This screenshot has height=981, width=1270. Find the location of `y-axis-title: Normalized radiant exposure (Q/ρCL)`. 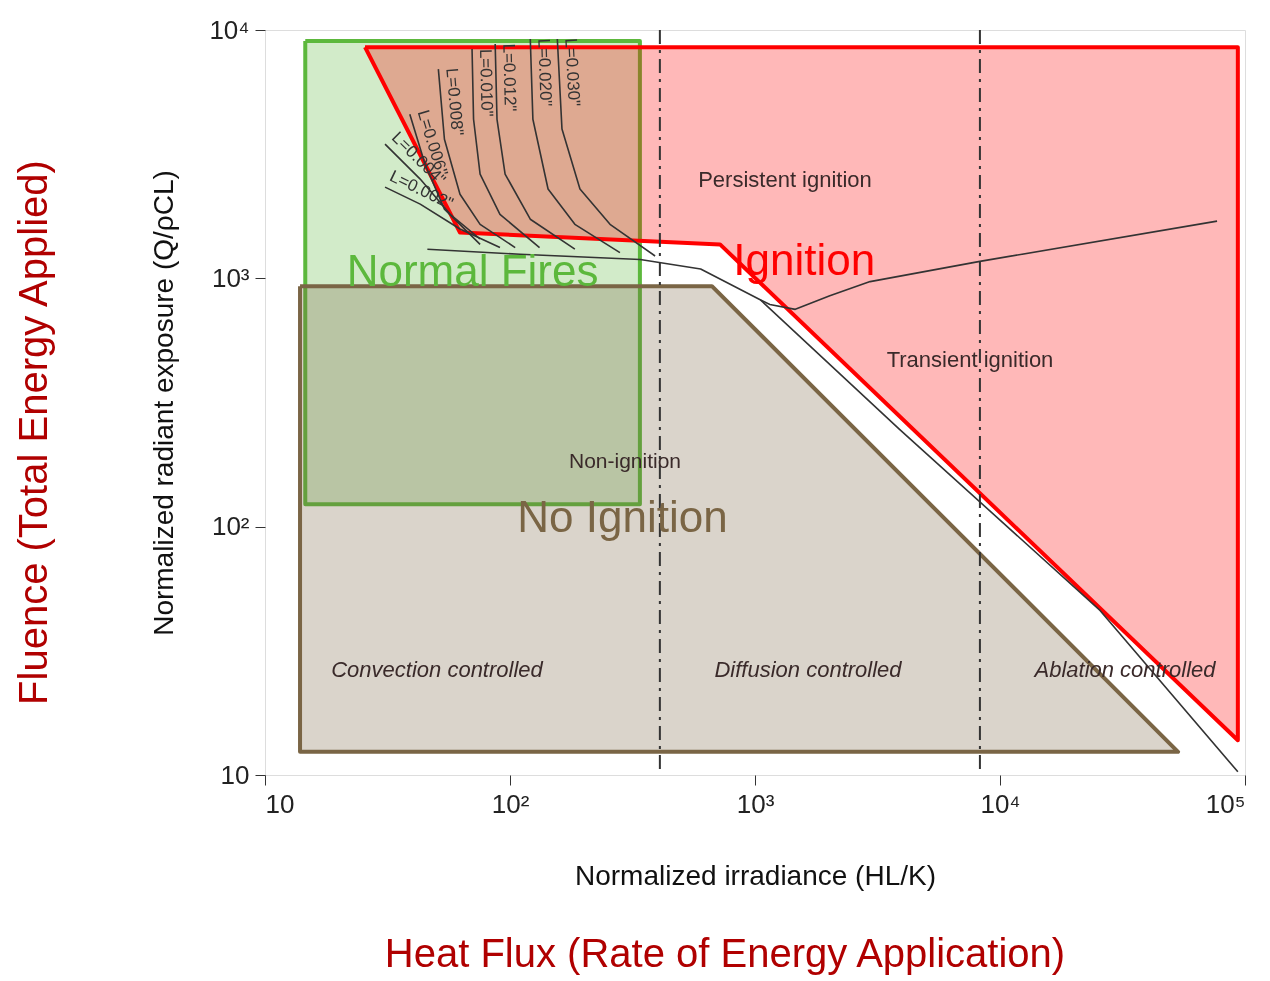

y-axis-title: Normalized radiant exposure (Q/ρCL) is located at coordinates (164, 403).